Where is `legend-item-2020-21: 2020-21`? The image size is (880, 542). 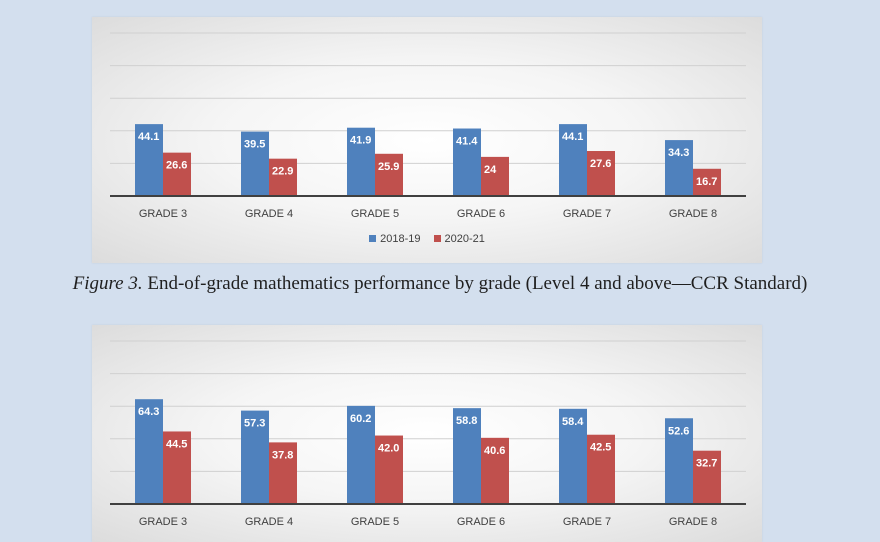 legend-item-2020-21: 2020-21 is located at coordinates (459, 239).